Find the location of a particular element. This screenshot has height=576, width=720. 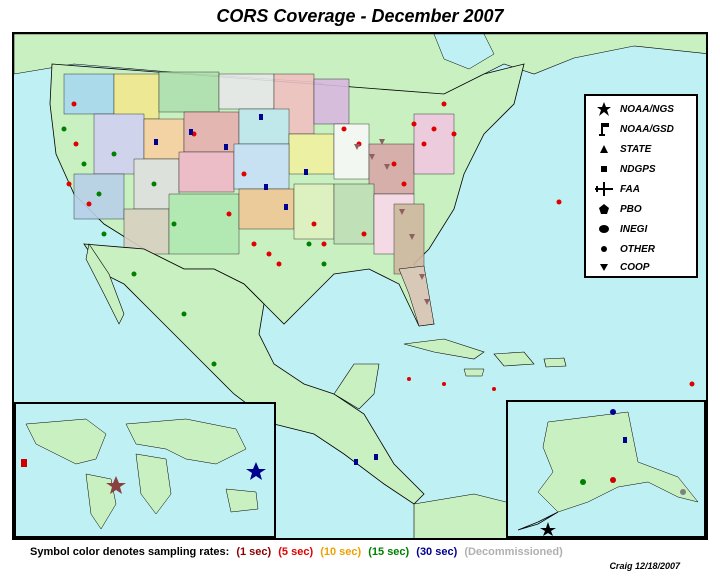

legend-label: PBO is located at coordinates (631, 209).